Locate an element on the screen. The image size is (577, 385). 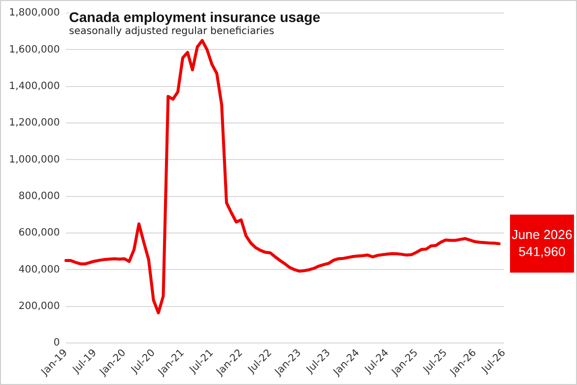
y-tick-label: 400,000 is located at coordinates (39, 270).